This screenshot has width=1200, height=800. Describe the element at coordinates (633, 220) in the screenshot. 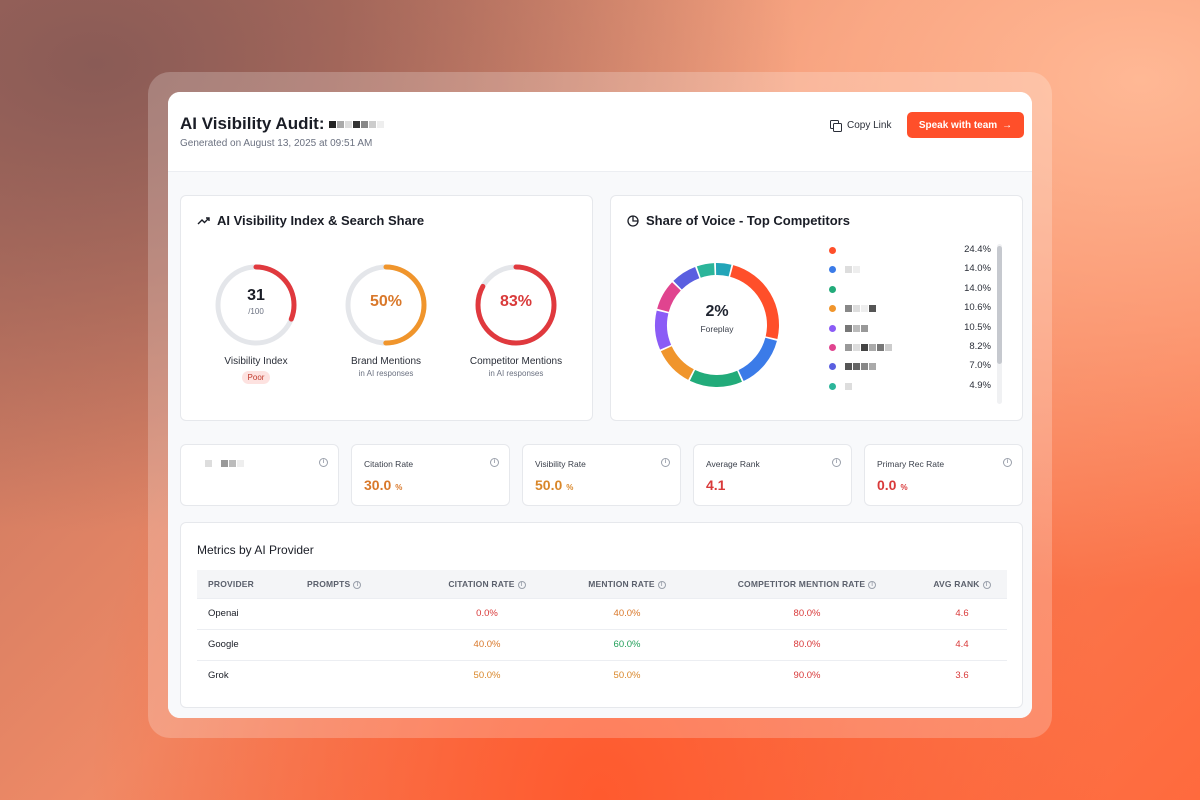

I see `pie-chart-icon` at that location.